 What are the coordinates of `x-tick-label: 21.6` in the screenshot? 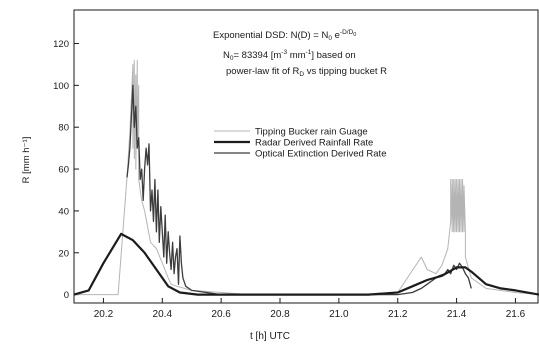 It's located at (516, 314).